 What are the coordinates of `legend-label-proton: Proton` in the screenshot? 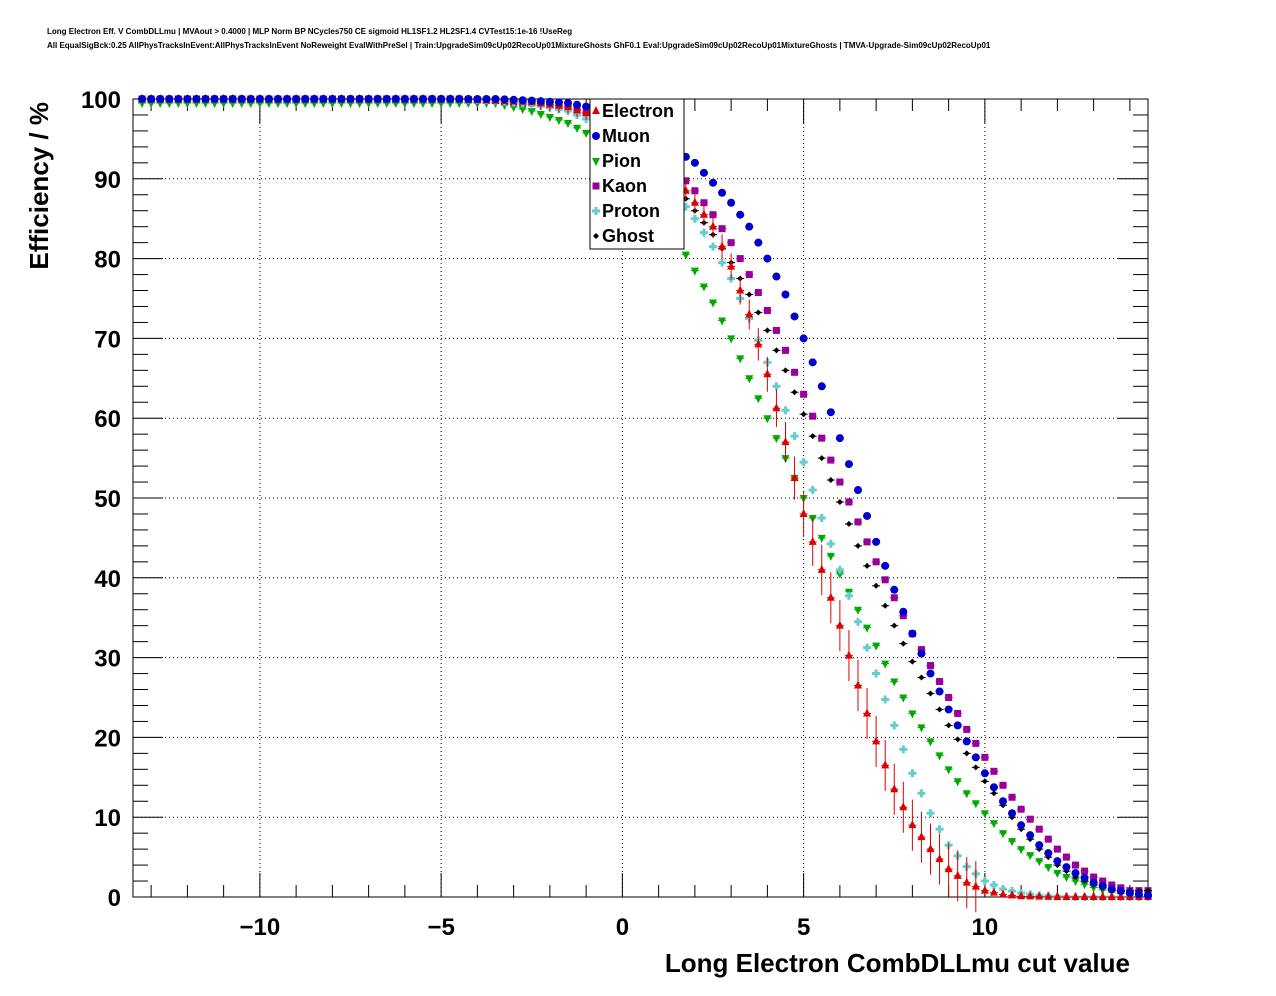 It's located at (631, 211).